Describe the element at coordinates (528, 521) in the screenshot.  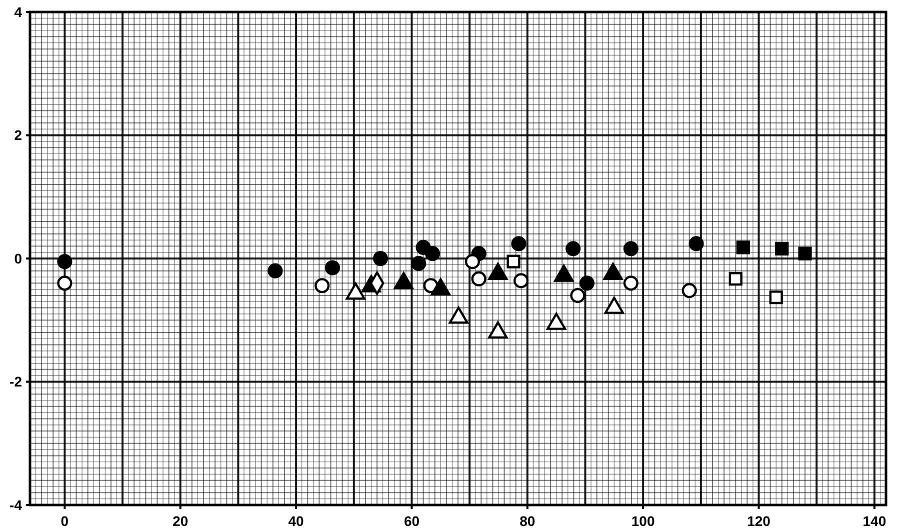
I see `x-tick-label: 80` at that location.